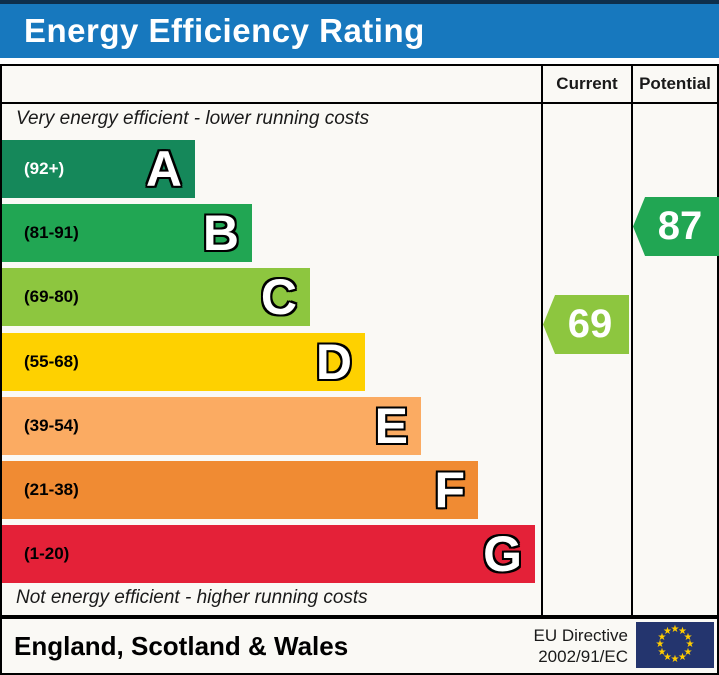 The height and width of the screenshot is (675, 719). What do you see at coordinates (581, 646) in the screenshot?
I see `eu-directive-label: EU Directive 2002/91/EC` at bounding box center [581, 646].